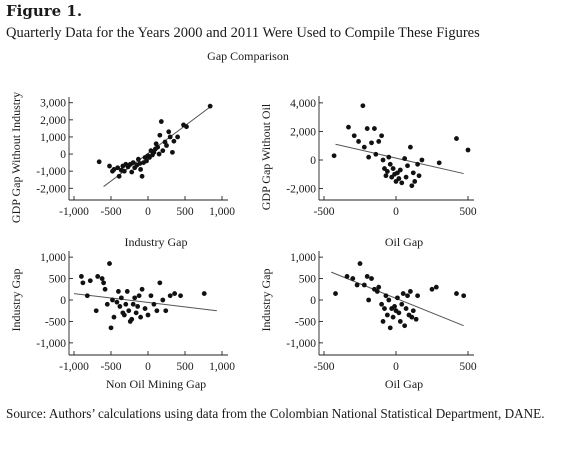 The width and height of the screenshot is (575, 450). I want to click on panel-3-x-label: Non Oil Mining Gap, so click(156, 384).